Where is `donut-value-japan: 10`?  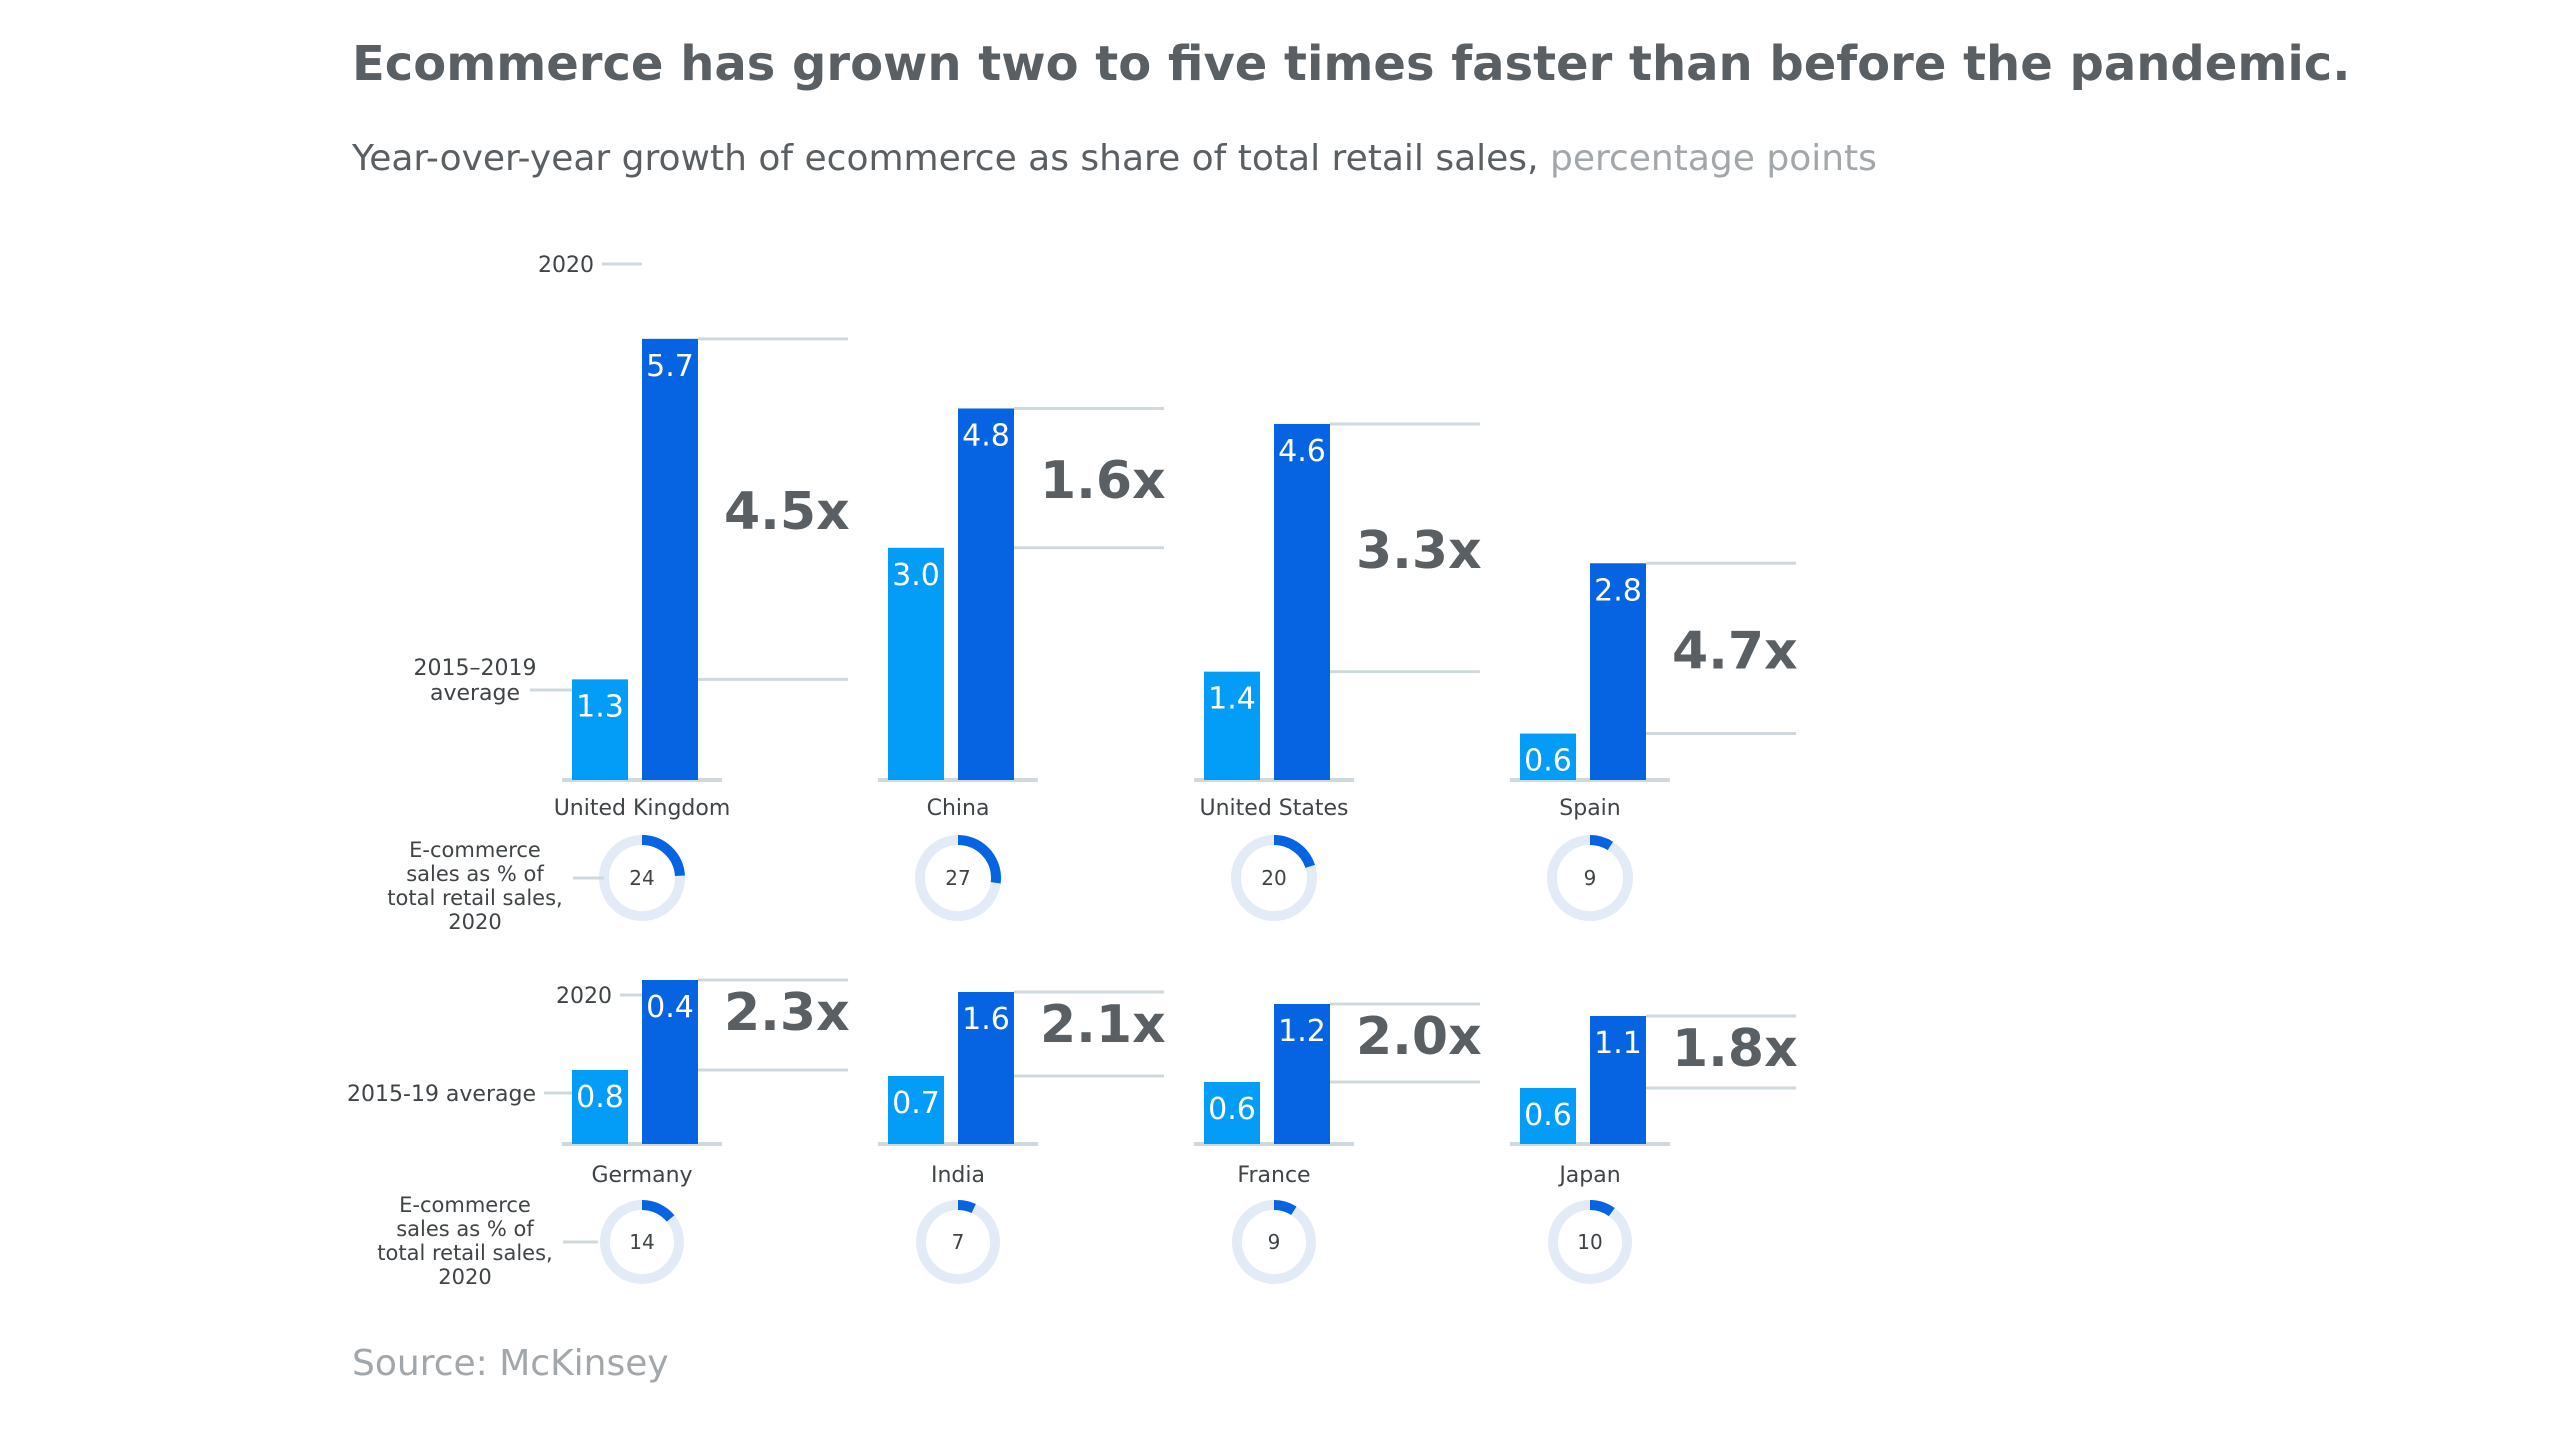
donut-value-japan: 10 is located at coordinates (1589, 1242).